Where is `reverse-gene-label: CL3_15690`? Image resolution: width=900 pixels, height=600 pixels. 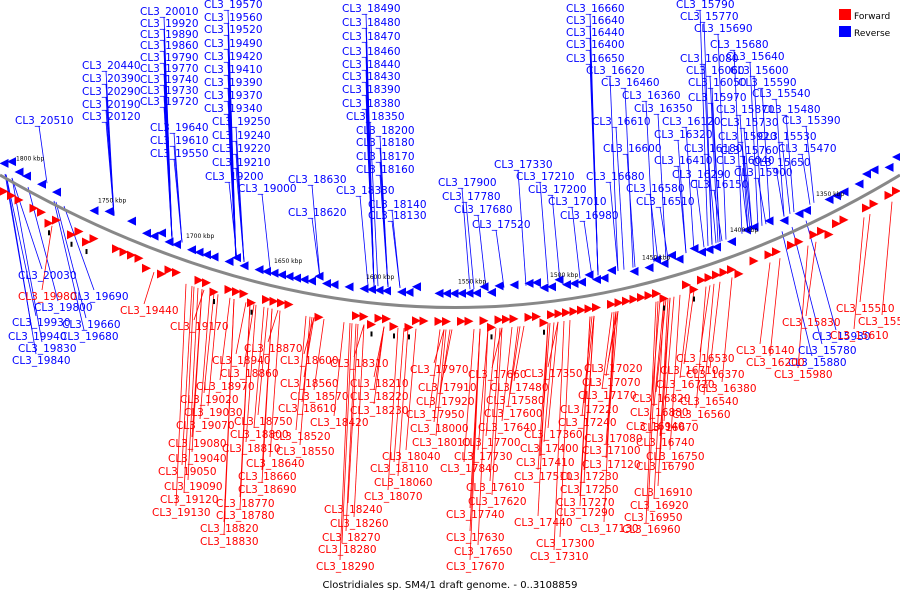 reverse-gene-label: CL3_15690 is located at coordinates (723, 29).